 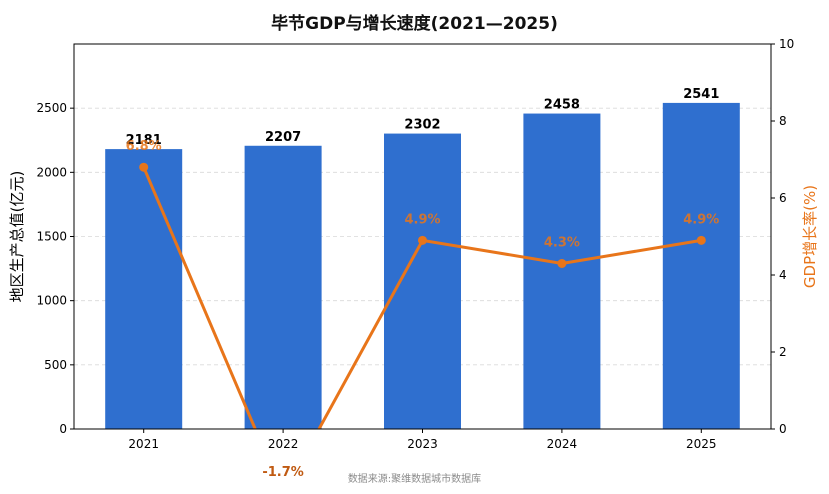 I want to click on y2-tick-label: 8, so click(x=783, y=121).